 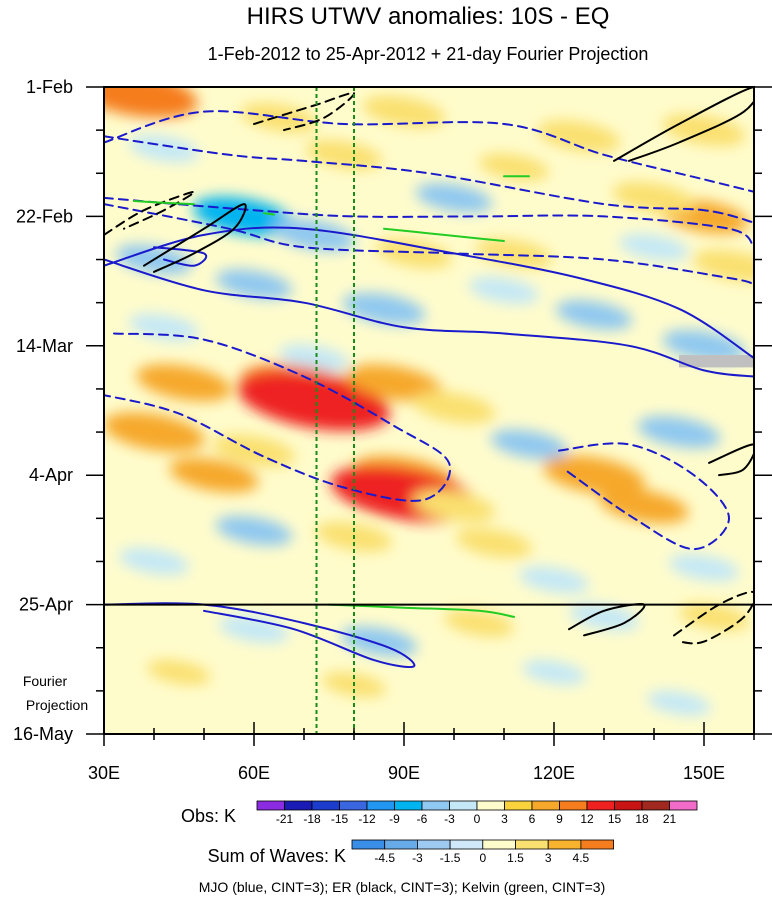 I want to click on projection-label-line2: Projection, so click(x=57, y=705).